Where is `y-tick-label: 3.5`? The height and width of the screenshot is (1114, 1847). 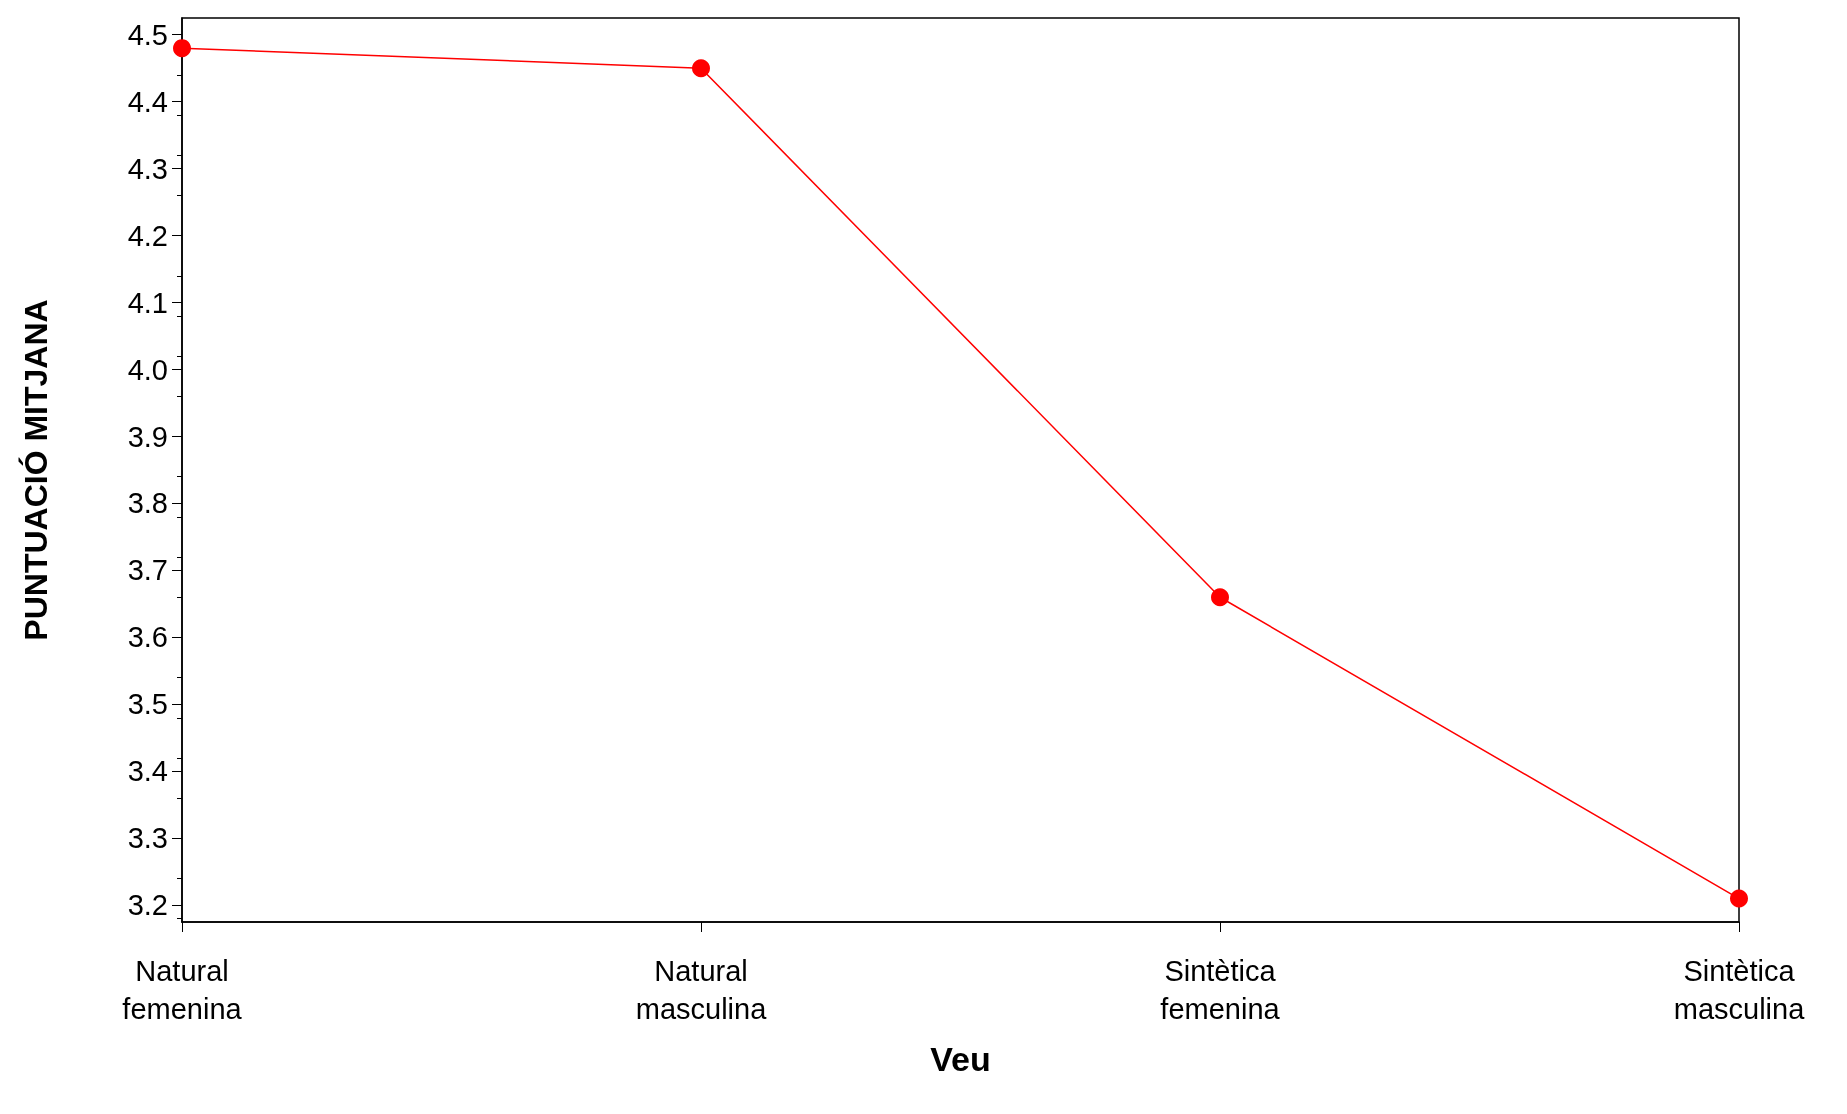
y-tick-label: 3.5 is located at coordinates (147, 704).